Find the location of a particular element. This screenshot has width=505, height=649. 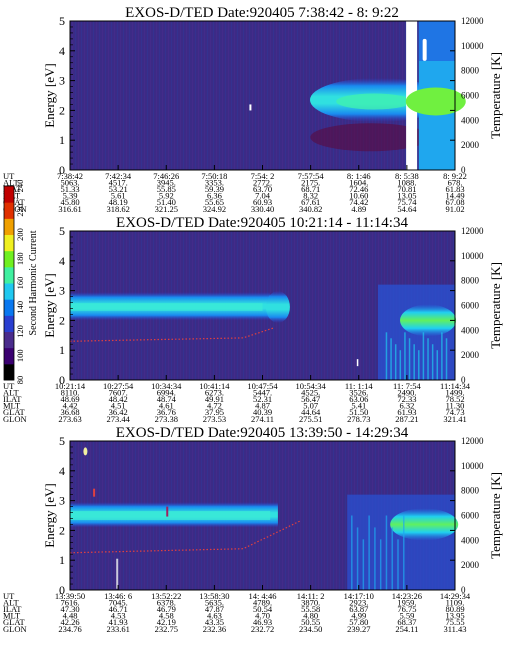

ephemeris-row-label: ALT is located at coordinates (11, 603).